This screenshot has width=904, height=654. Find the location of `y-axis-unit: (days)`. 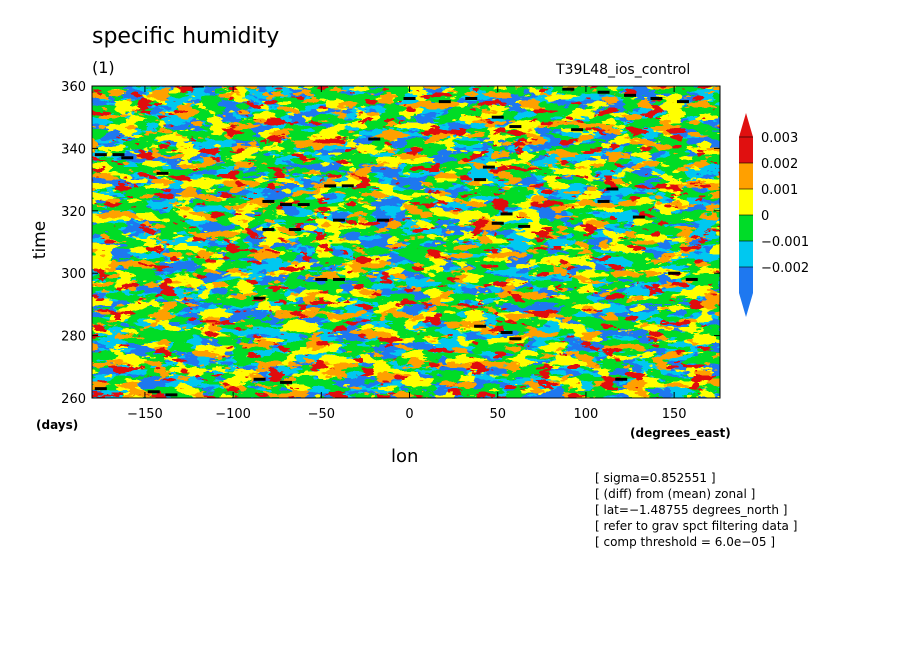

y-axis-unit: (days) is located at coordinates (57, 425).